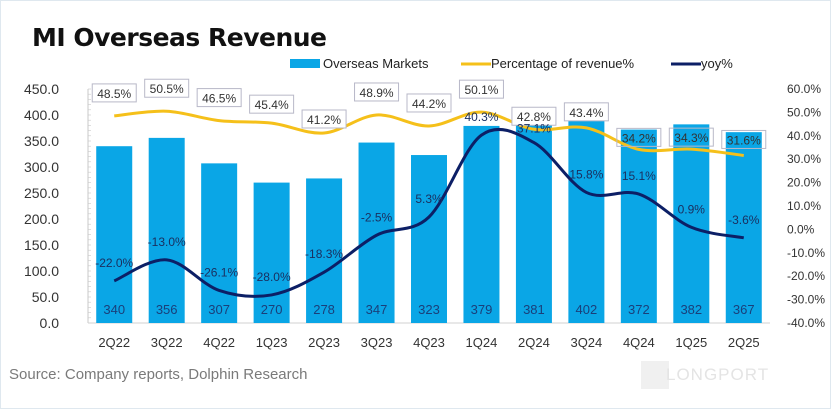 The height and width of the screenshot is (409, 831). I want to click on x-axis-tick-label: 2Q25, so click(744, 342).